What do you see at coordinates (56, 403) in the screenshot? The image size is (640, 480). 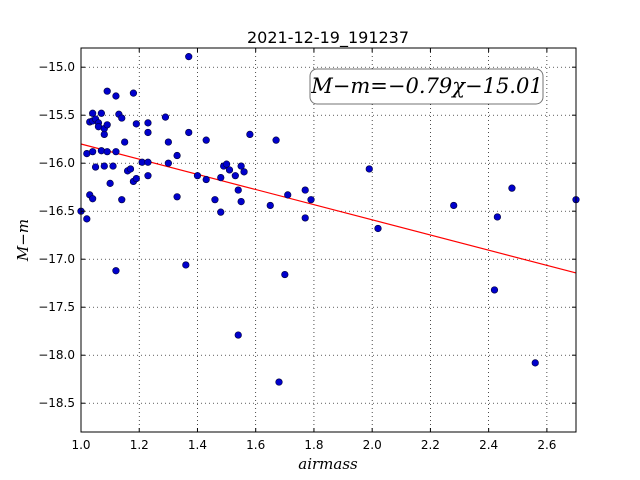 I see `y-tick-label: −18.5` at bounding box center [56, 403].